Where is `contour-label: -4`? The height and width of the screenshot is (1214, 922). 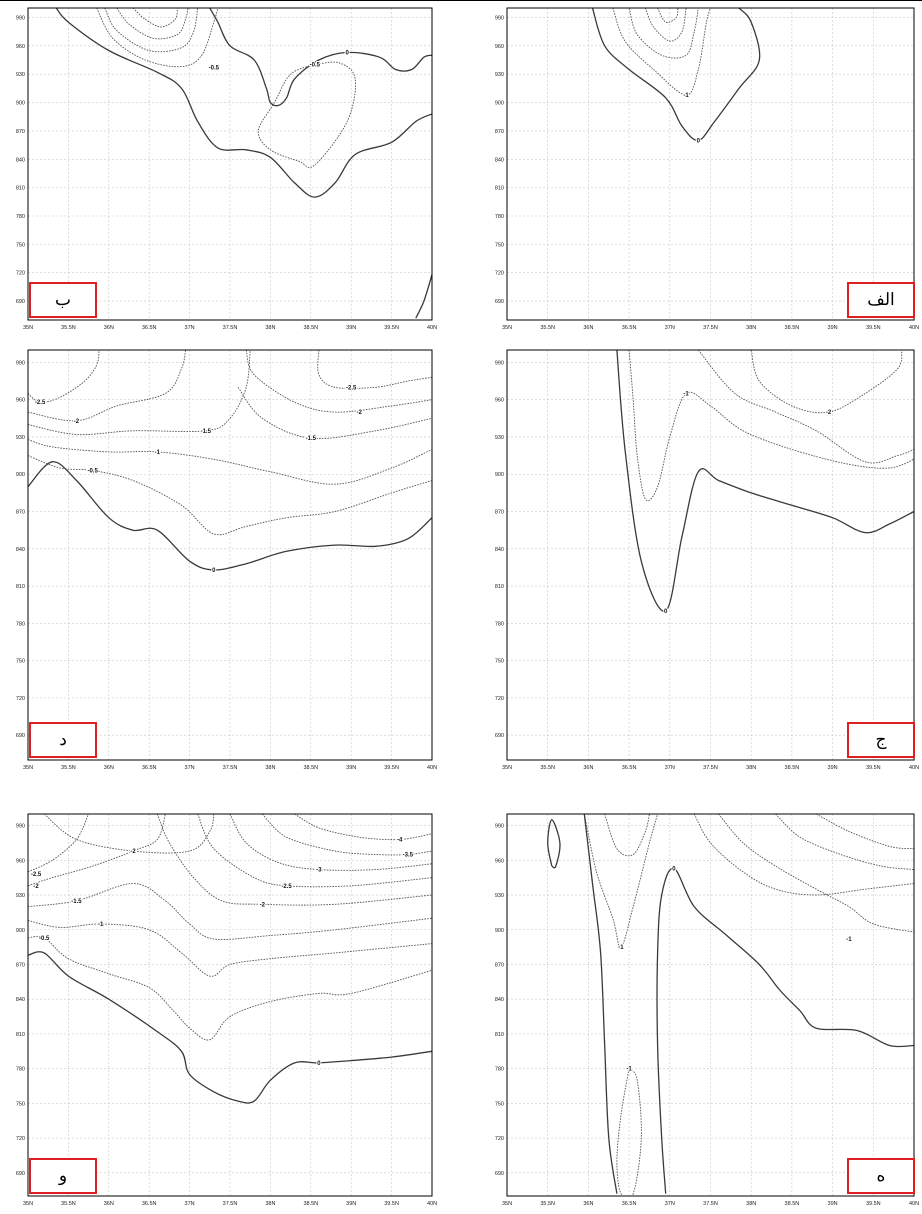
contour-label: -4 is located at coordinates (400, 840).